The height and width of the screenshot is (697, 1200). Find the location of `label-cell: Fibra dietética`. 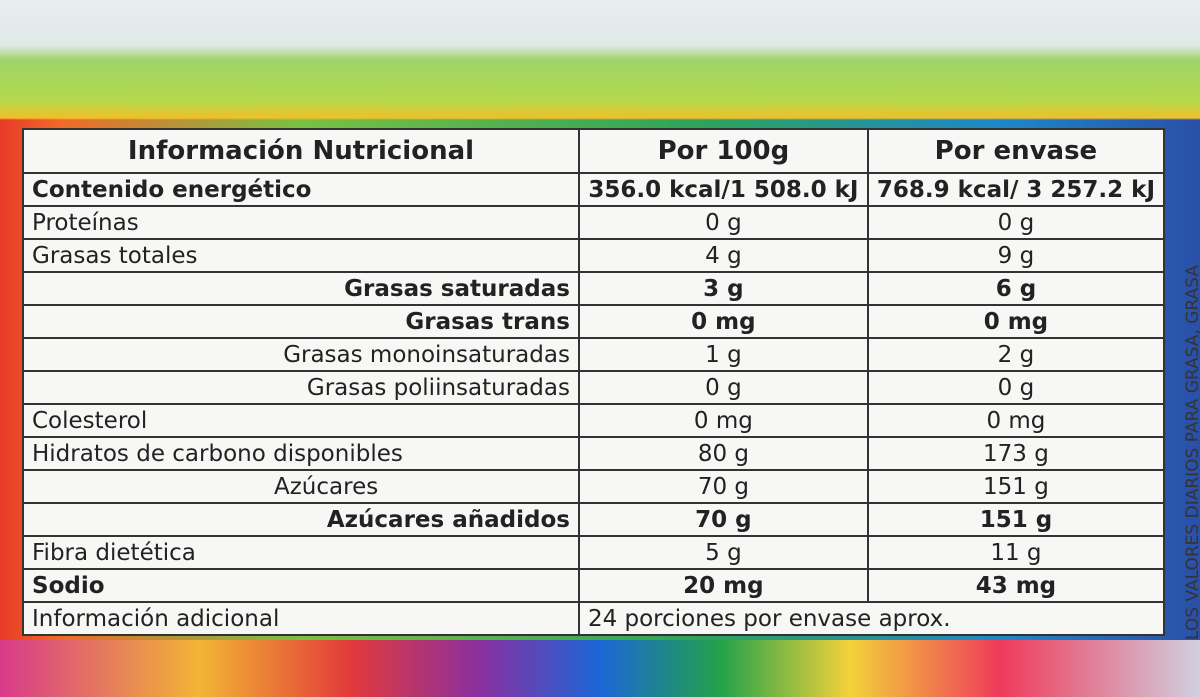

label-cell: Fibra dietética is located at coordinates (301, 552).